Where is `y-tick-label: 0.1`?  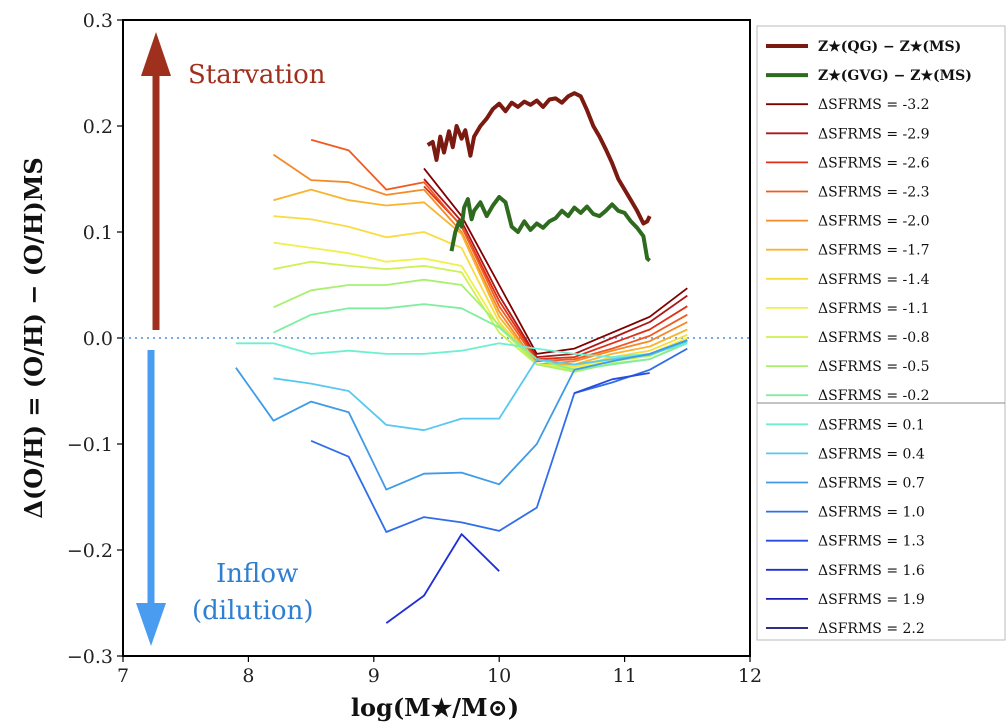
y-tick-label: 0.1 is located at coordinates (98, 233).